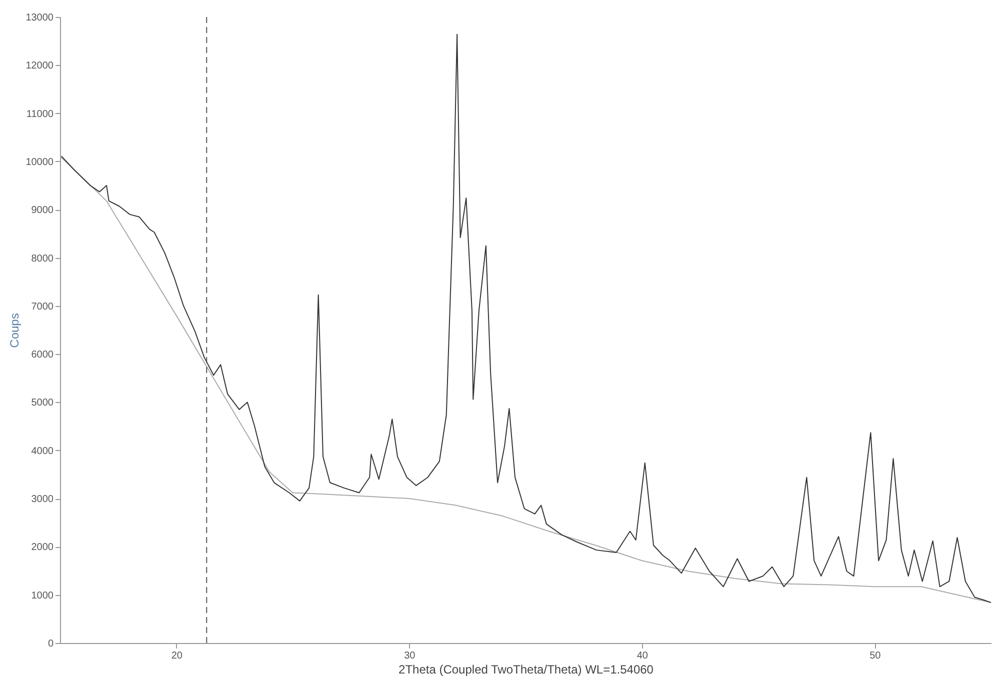  I want to click on y-tick-label: 1000, so click(42, 596).